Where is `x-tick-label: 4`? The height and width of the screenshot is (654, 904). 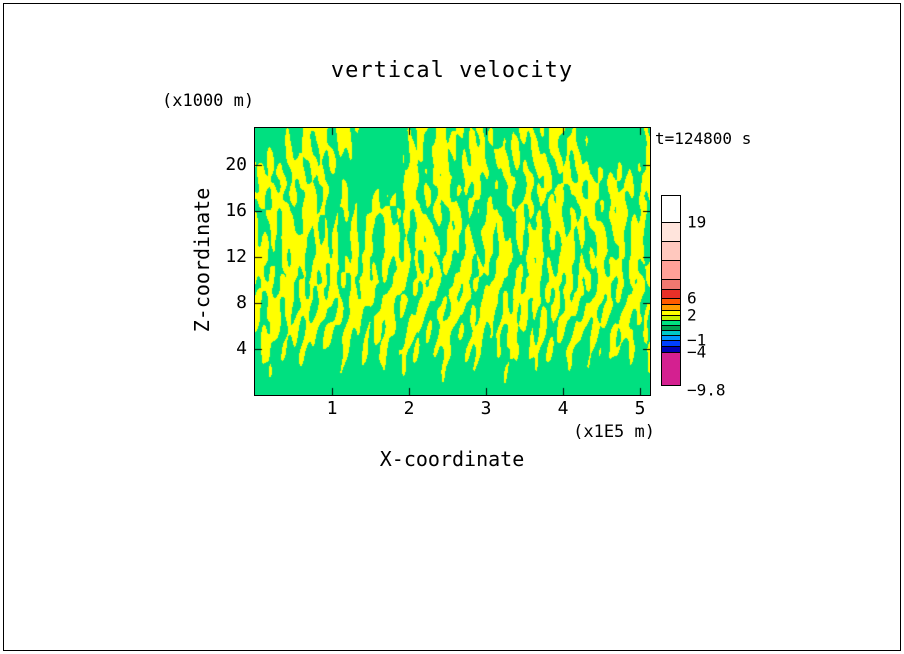 x-tick-label: 4 is located at coordinates (563, 408).